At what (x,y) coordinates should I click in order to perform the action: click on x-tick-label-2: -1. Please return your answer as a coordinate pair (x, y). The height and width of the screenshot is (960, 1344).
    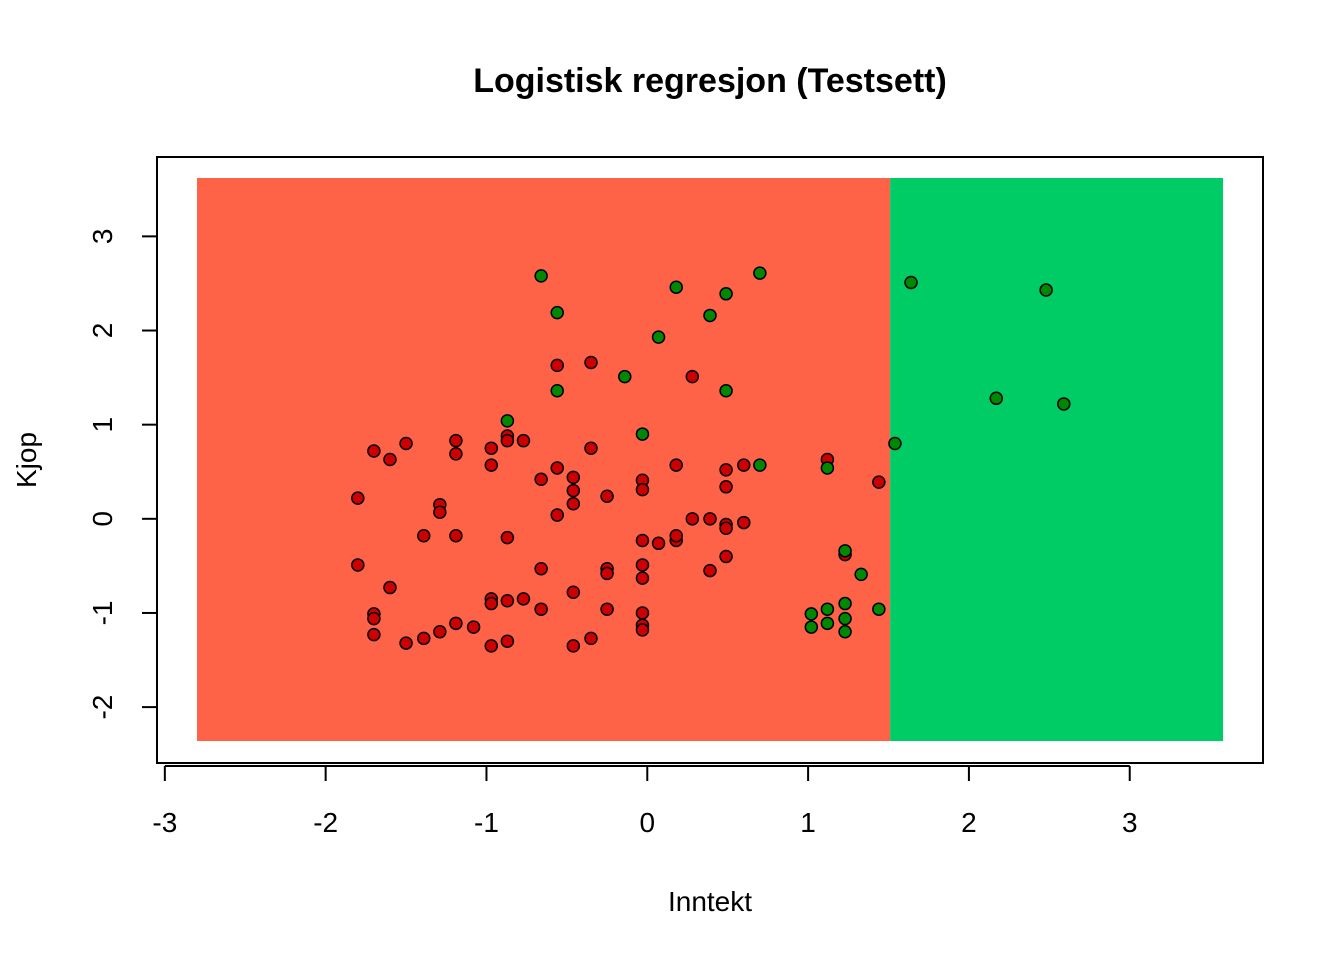
    Looking at the image, I should click on (486, 822).